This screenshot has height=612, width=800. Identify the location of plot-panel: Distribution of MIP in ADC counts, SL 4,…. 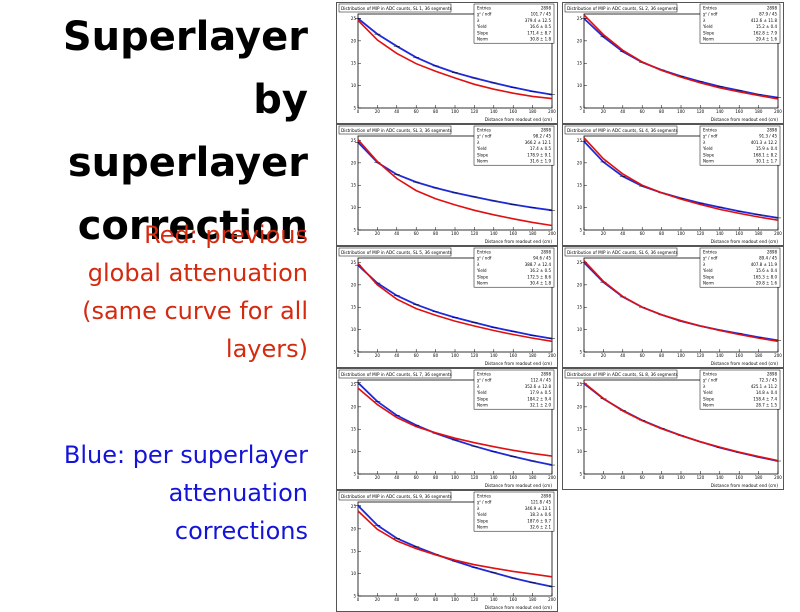
(673, 185).